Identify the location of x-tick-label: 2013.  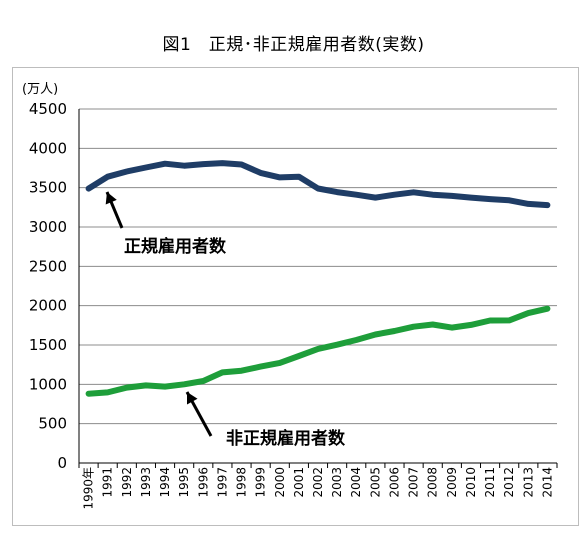
(528, 482).